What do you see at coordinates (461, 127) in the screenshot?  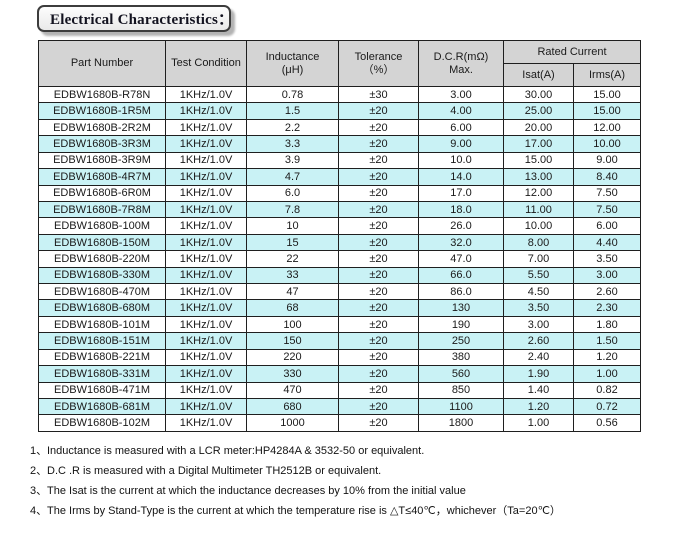 I see `cell-dcr-max: 6.00` at bounding box center [461, 127].